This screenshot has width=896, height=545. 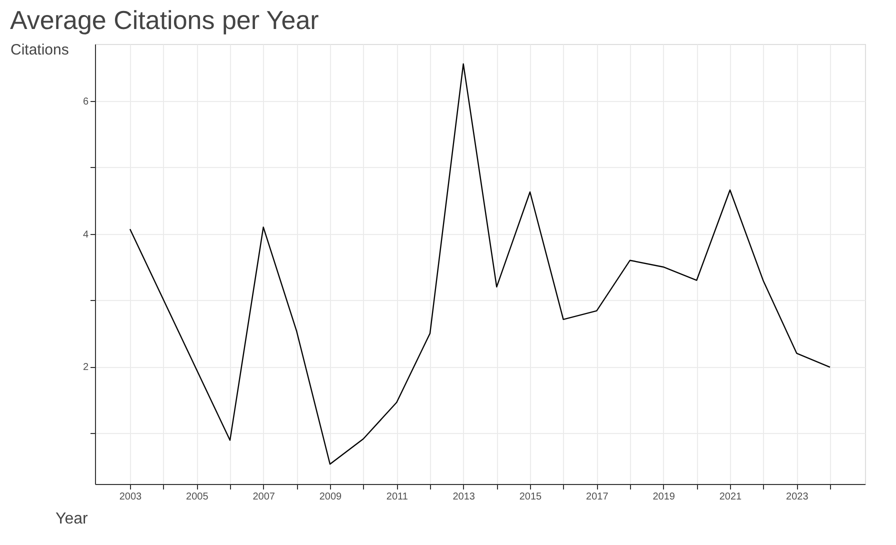 I want to click on x-tick-label: 2019, so click(x=664, y=497).